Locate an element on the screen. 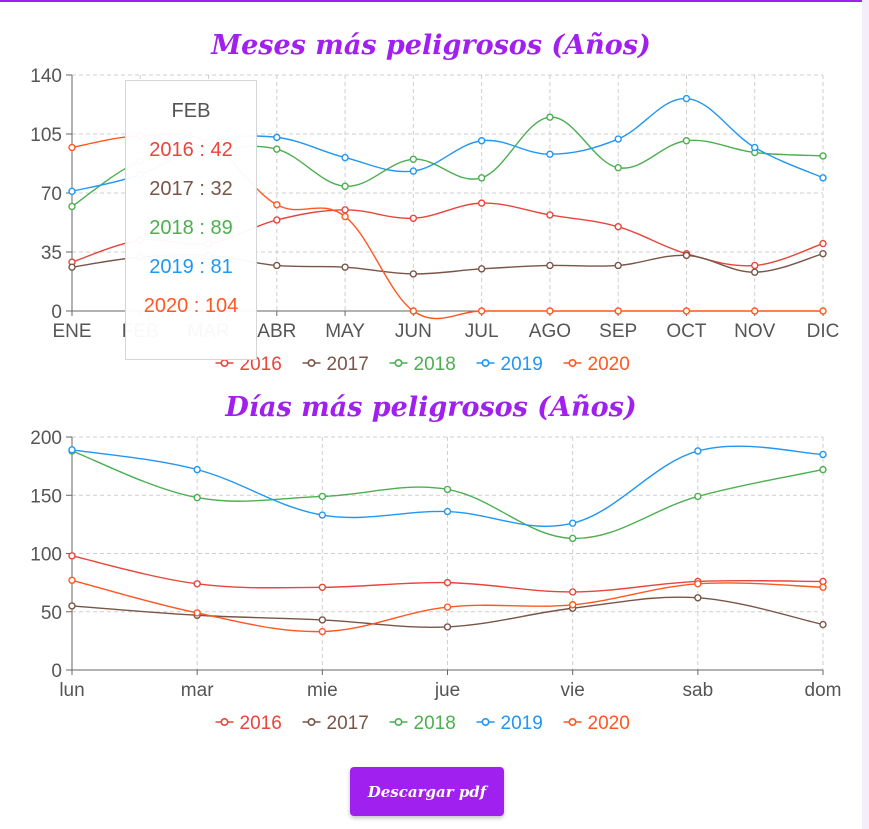  legend-label: 2018 is located at coordinates (435, 362).